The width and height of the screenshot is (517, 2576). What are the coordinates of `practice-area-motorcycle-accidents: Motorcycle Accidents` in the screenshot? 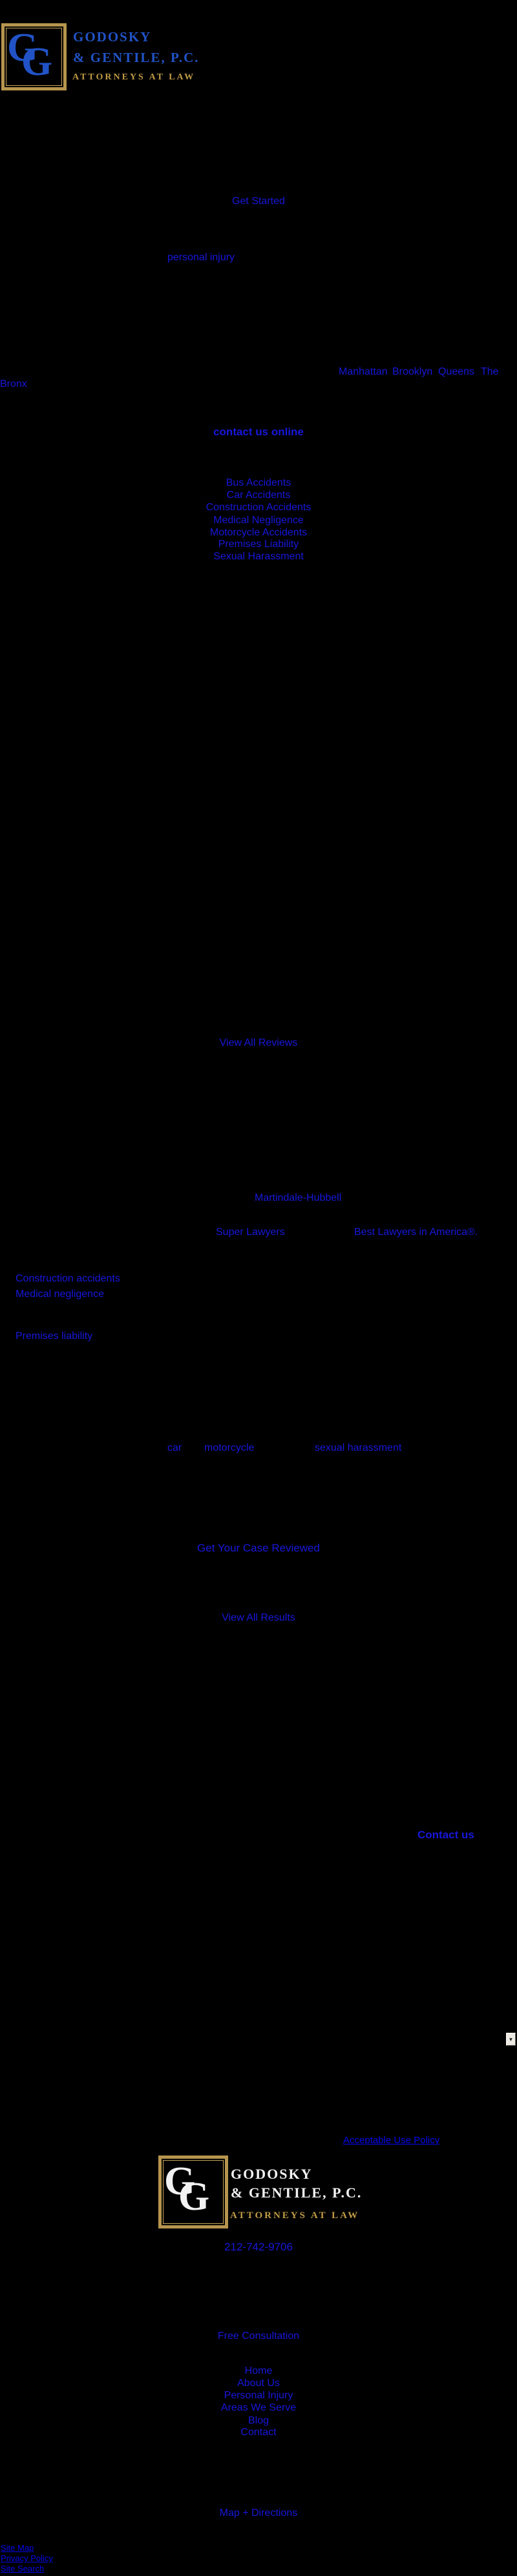 It's located at (258, 532).